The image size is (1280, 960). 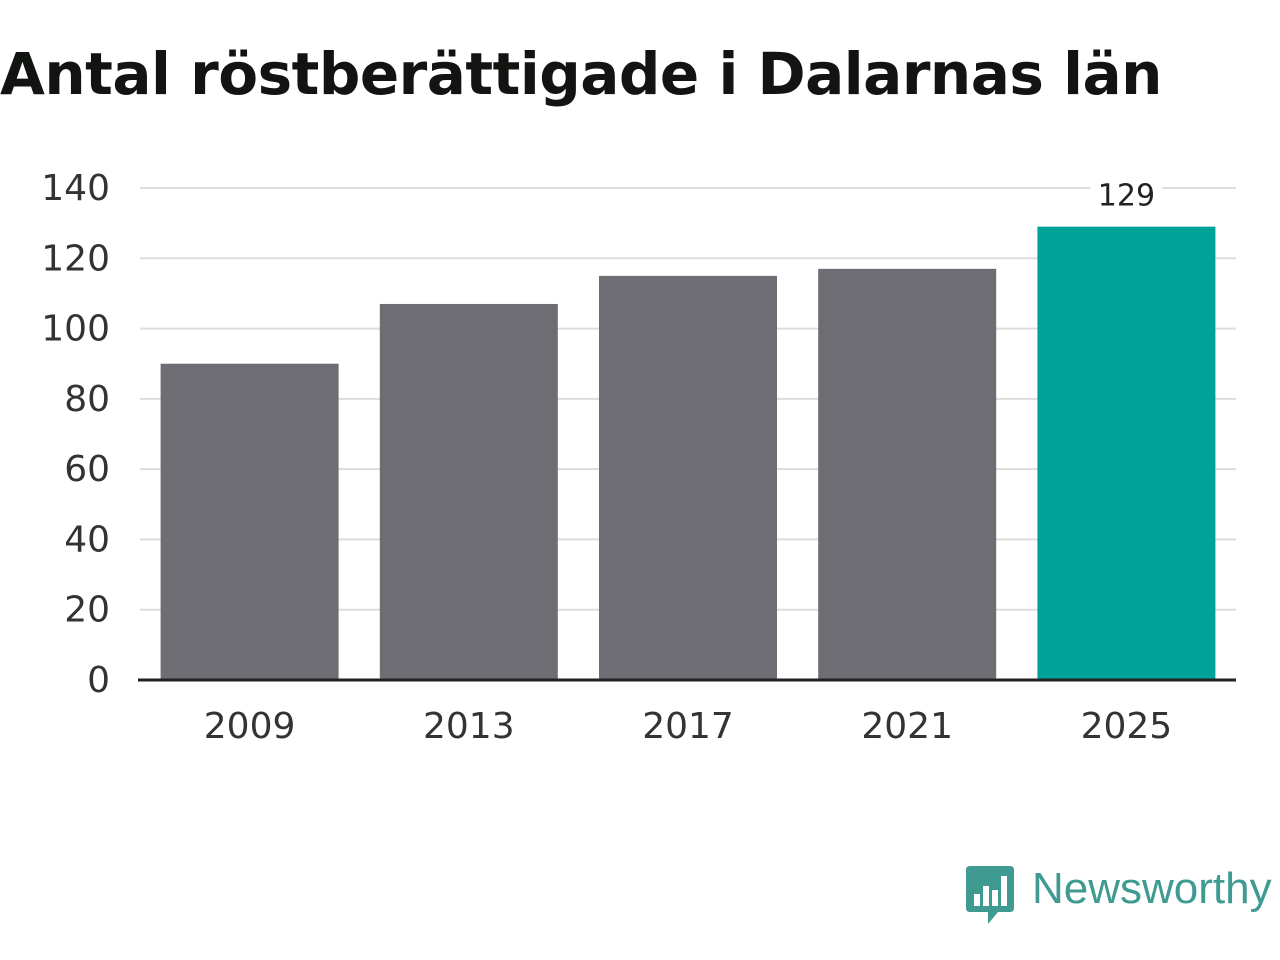 I want to click on bar-2017, so click(x=688, y=477).